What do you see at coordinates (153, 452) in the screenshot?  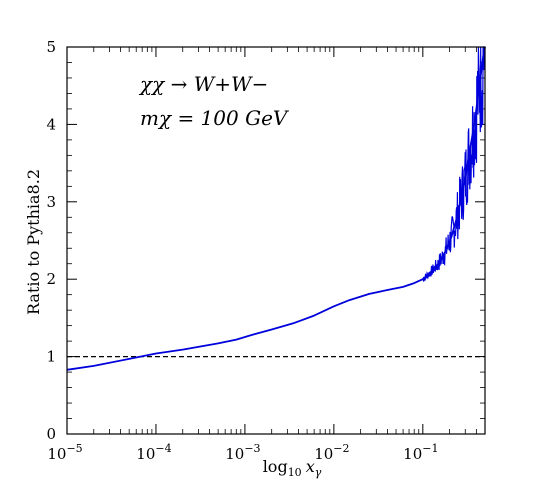 I see `x-tick-label: 10⁻⁴` at bounding box center [153, 452].